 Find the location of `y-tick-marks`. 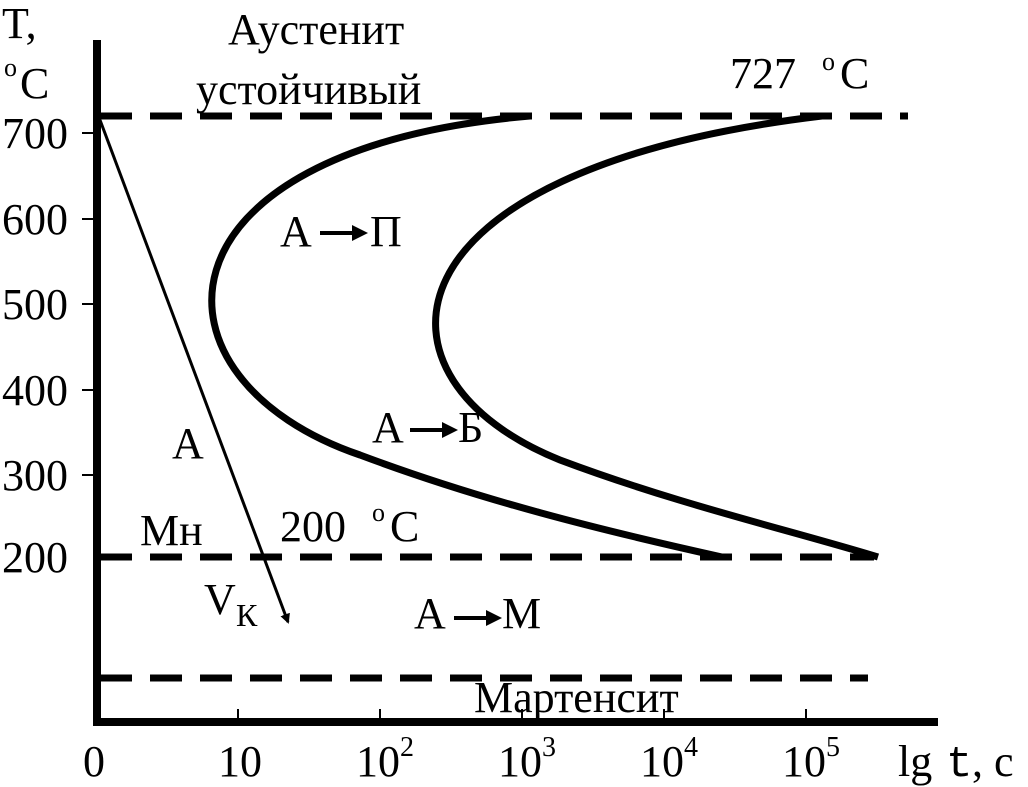

y-tick-marks is located at coordinates (89, 304).